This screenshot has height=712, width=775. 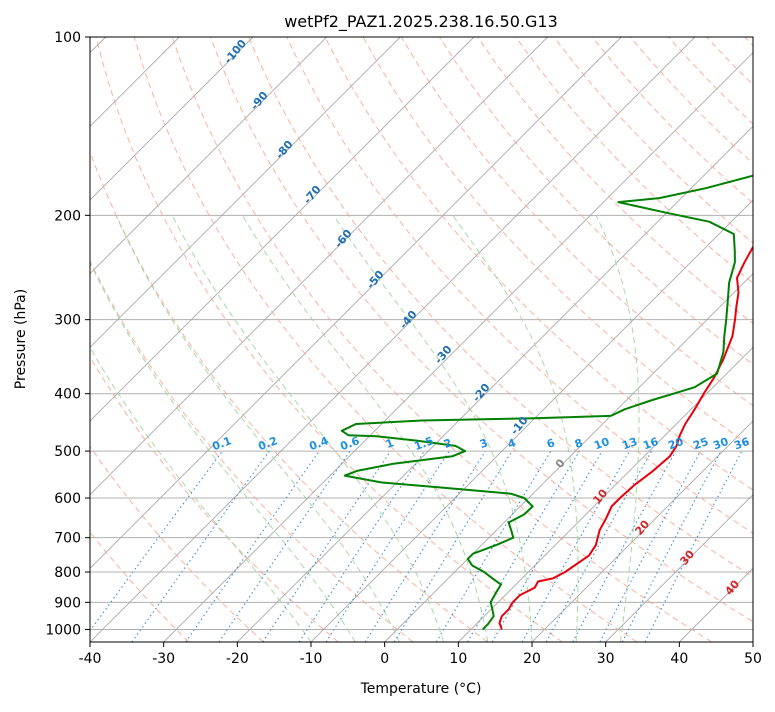 I want to click on x-tick-label: 40, so click(x=679, y=659).